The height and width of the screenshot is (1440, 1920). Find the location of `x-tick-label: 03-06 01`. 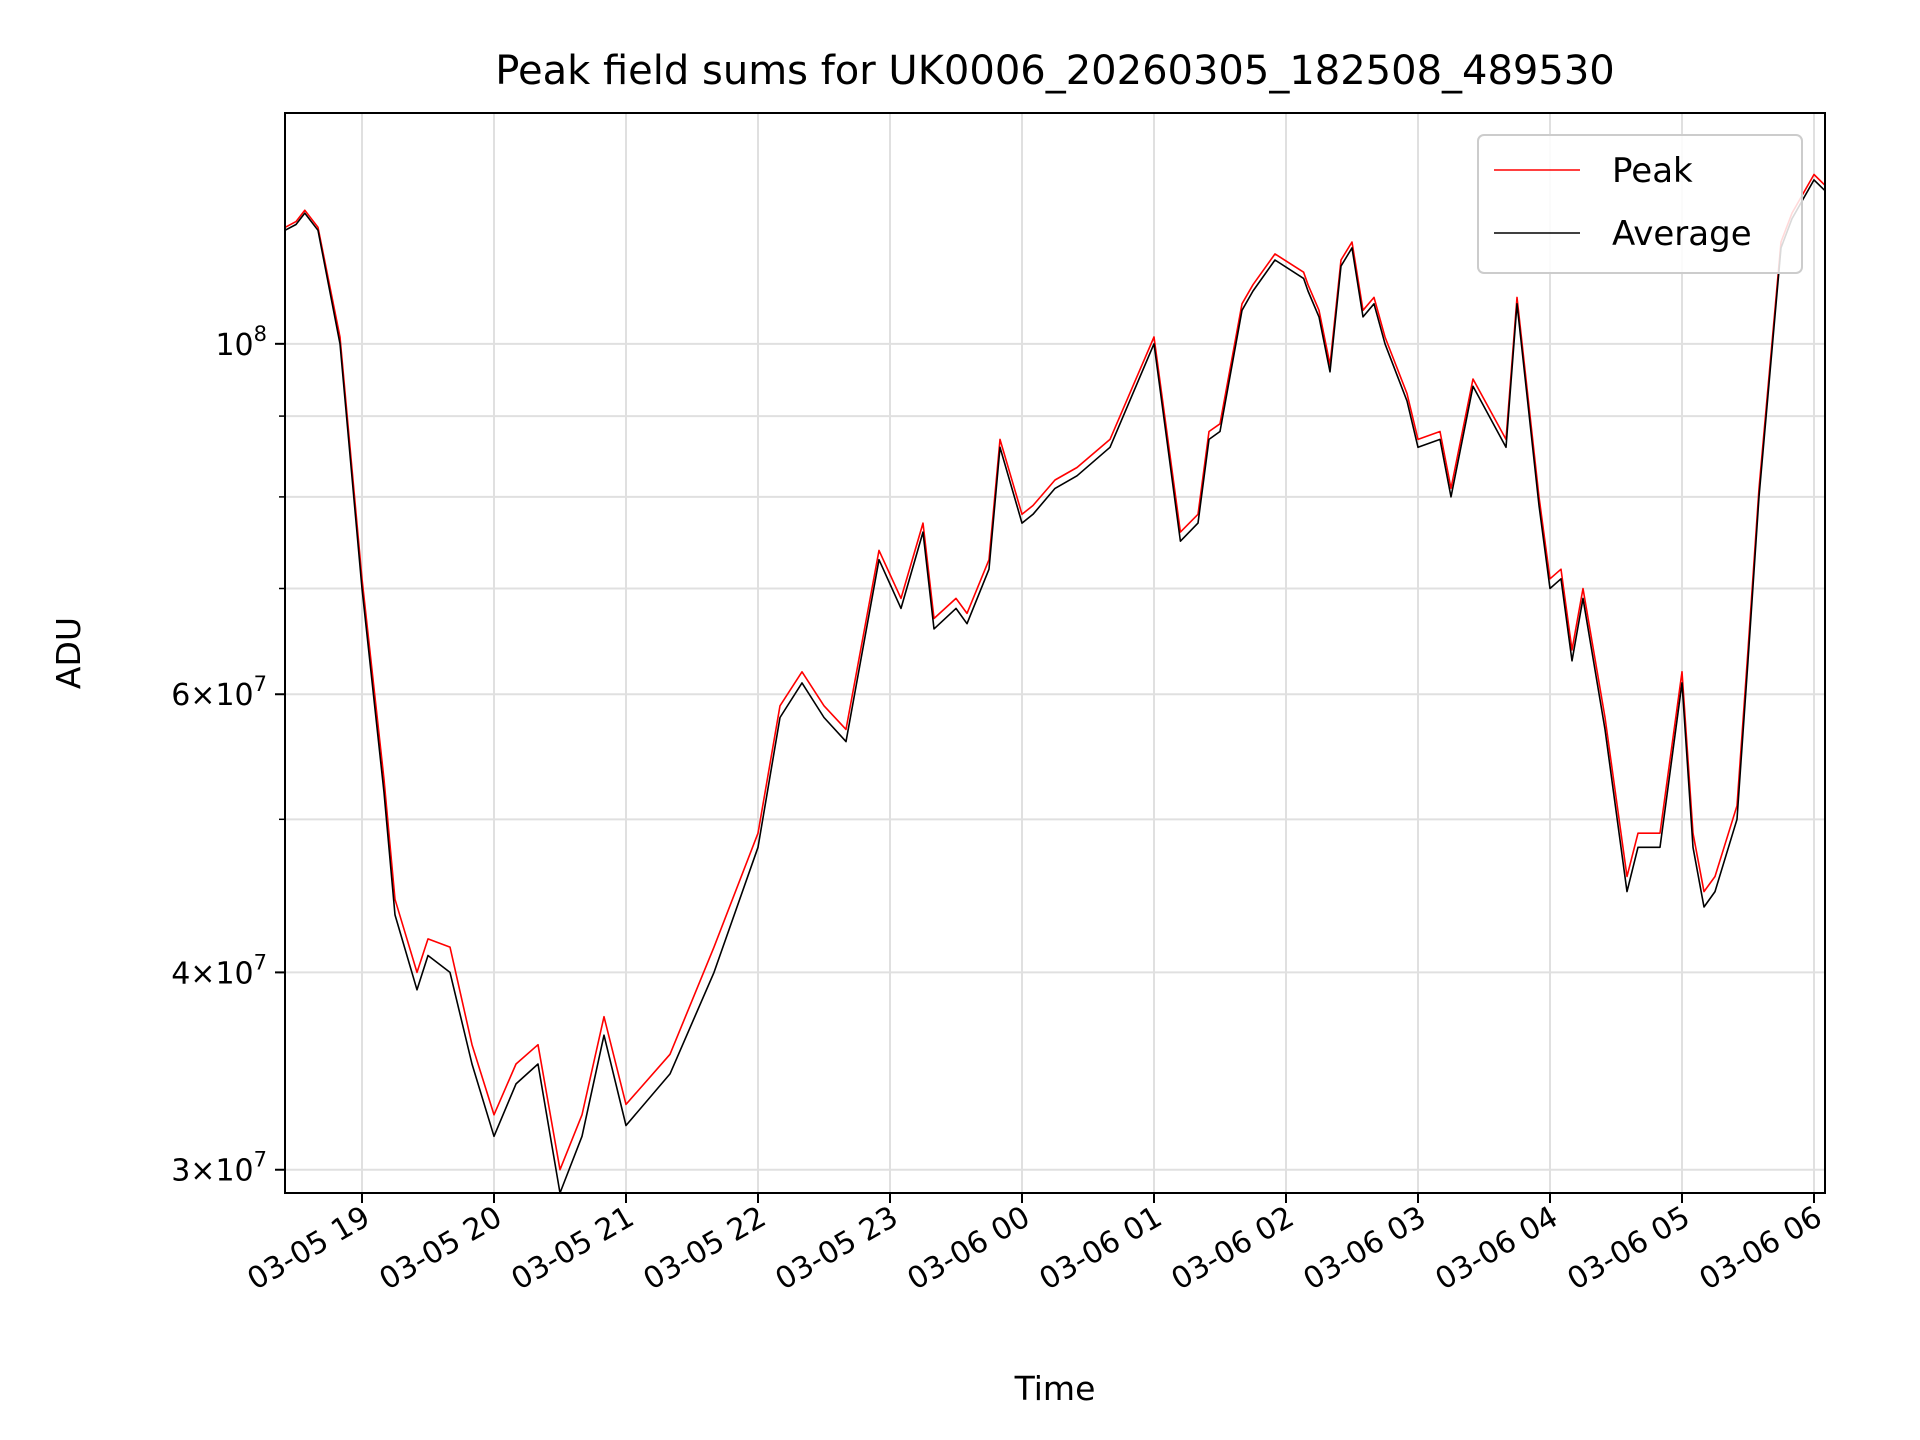

x-tick-label: 03-06 01 is located at coordinates (1101, 1249).